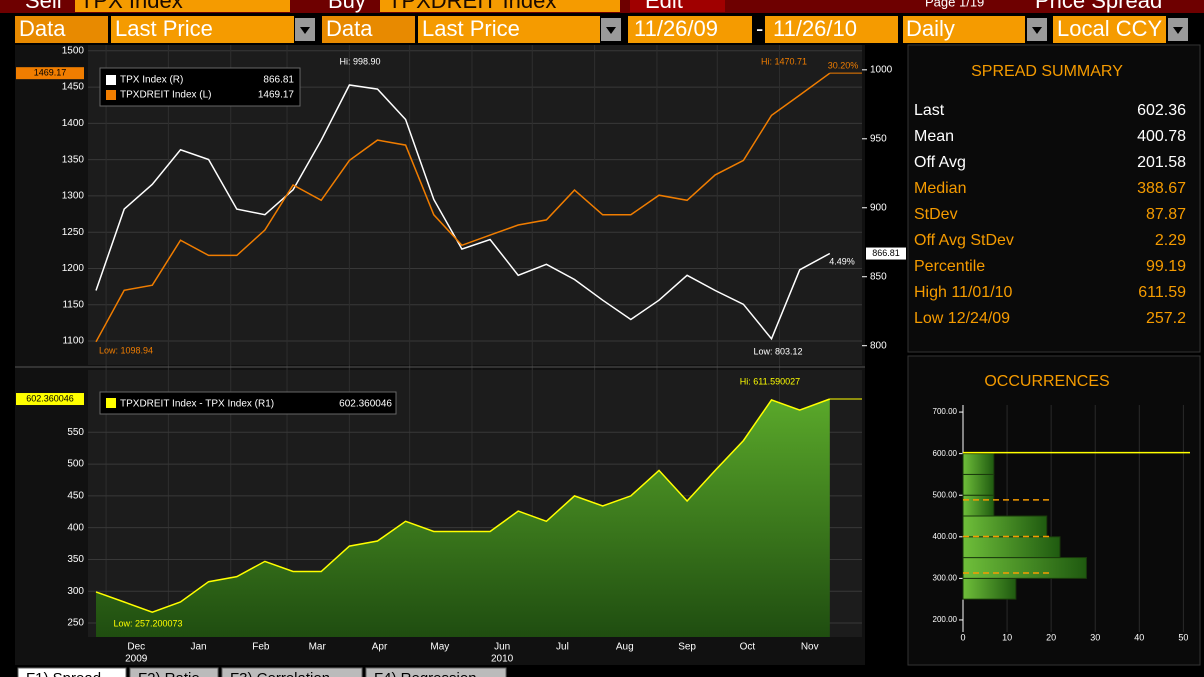  Describe the element at coordinates (166, 95) in the screenshot. I see `legend-label: TPXDREIT Index (L)` at that location.